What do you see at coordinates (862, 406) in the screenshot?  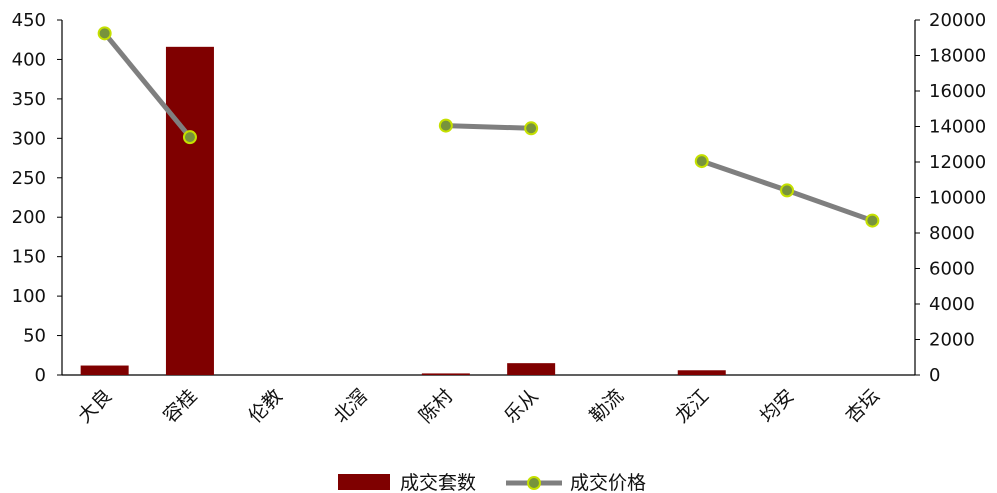 I see `x-tick-label: 杏坛` at bounding box center [862, 406].